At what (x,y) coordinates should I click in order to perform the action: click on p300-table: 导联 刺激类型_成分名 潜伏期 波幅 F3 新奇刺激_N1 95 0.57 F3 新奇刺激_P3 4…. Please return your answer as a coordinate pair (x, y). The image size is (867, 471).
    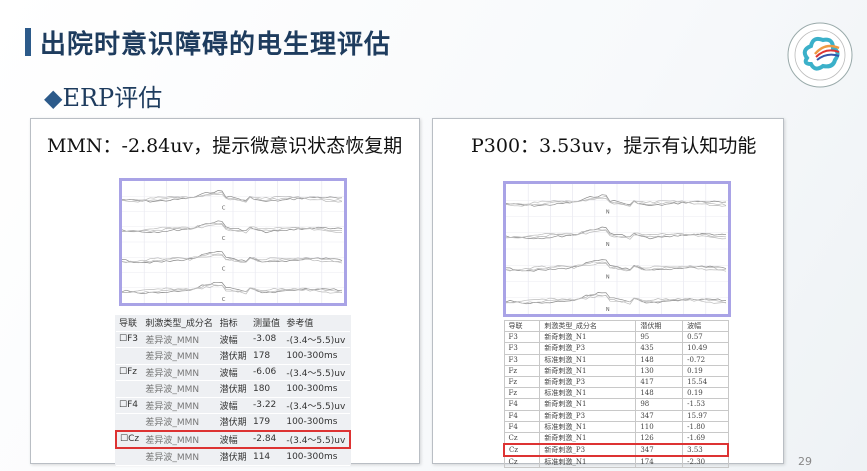
    Looking at the image, I should click on (616, 394).